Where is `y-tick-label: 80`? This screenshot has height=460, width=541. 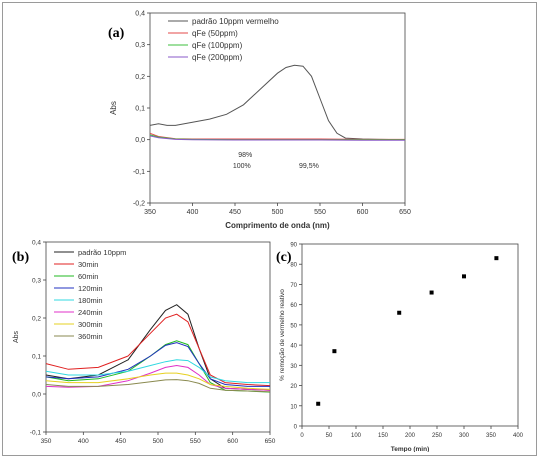
y-tick-label: 80 is located at coordinates (293, 266).